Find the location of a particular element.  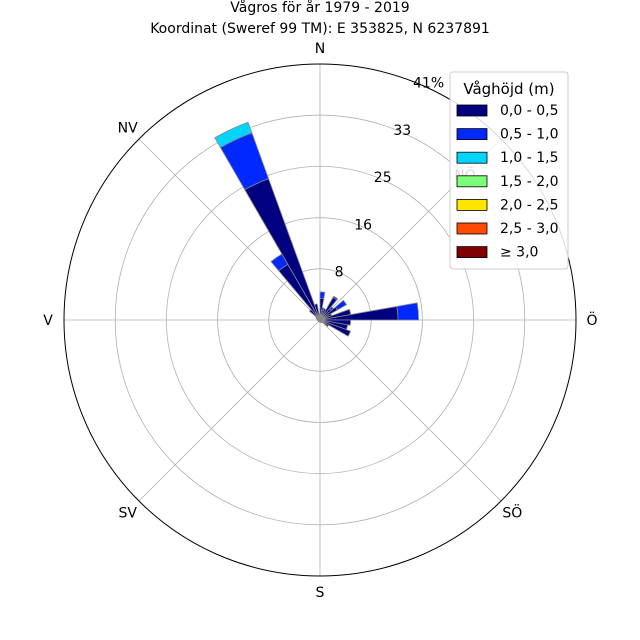

radial-tick-label-4: 41% is located at coordinates (428, 84).